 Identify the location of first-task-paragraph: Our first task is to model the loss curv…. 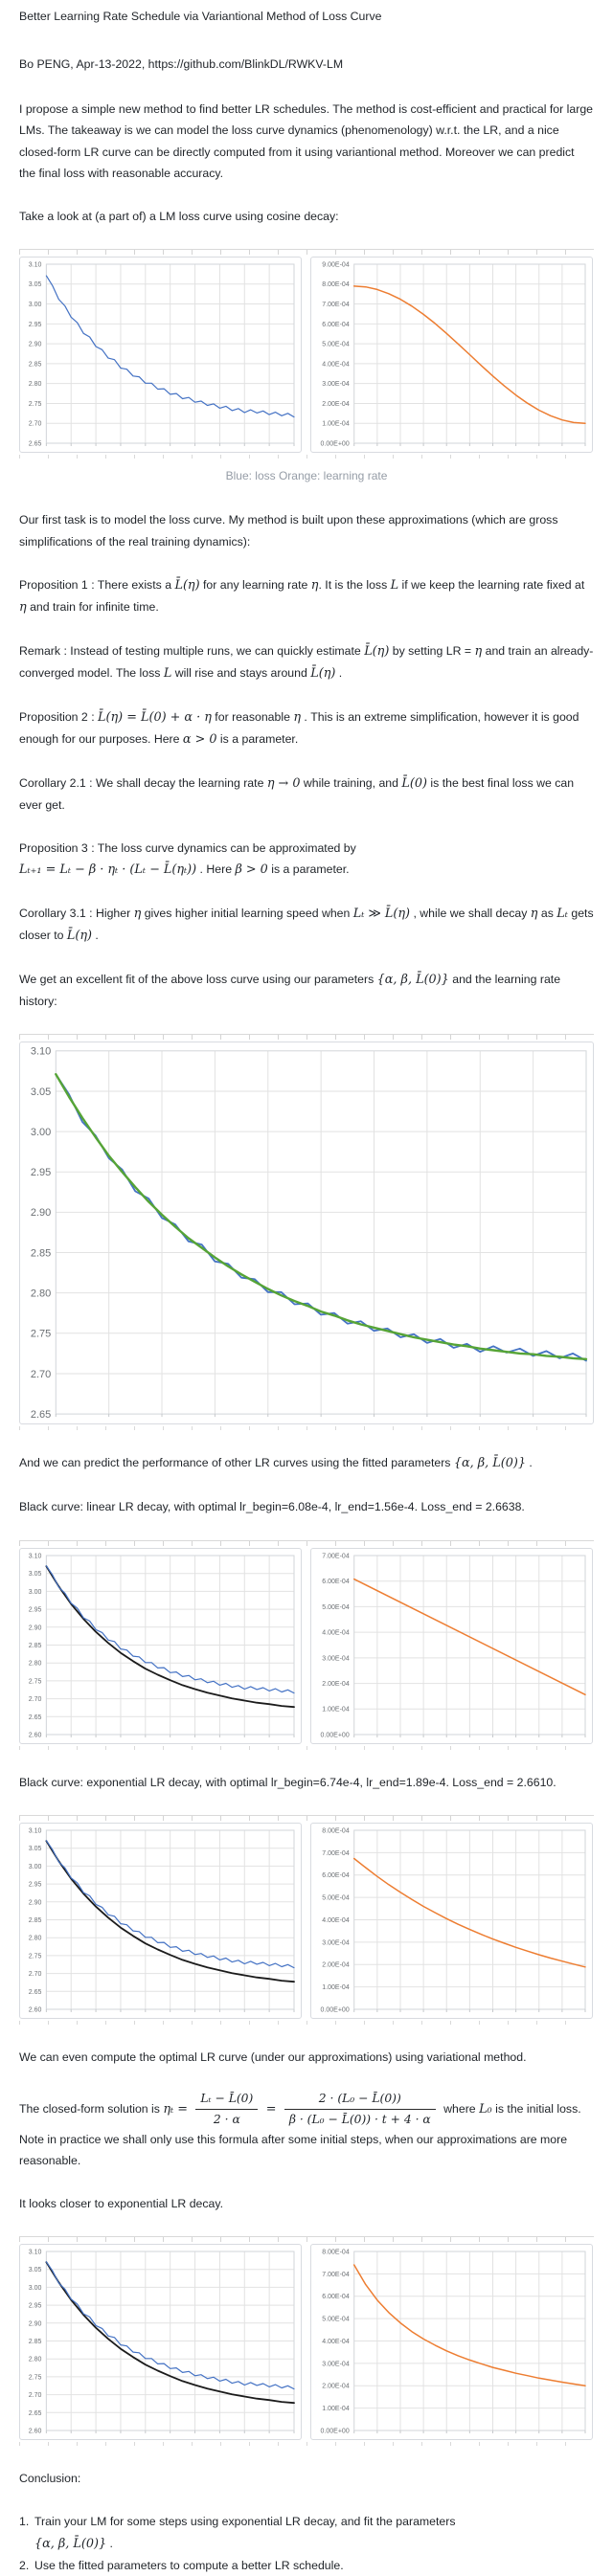
(288, 531).